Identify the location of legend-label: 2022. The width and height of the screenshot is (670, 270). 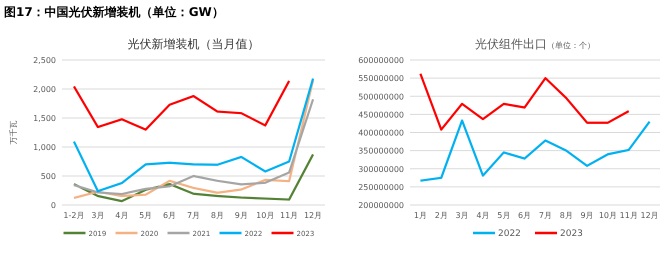
(509, 234).